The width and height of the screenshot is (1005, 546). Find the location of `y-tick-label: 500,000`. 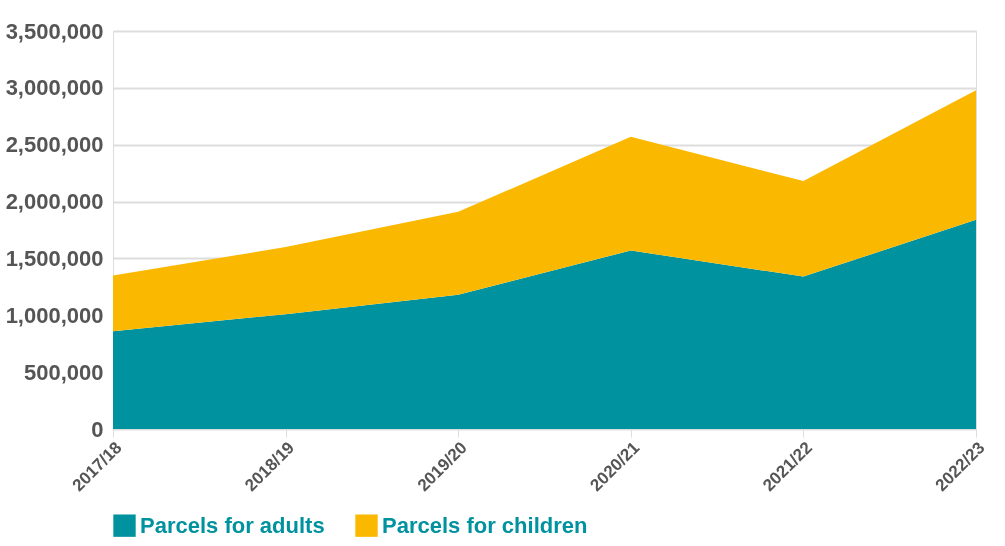

y-tick-label: 500,000 is located at coordinates (63, 372).